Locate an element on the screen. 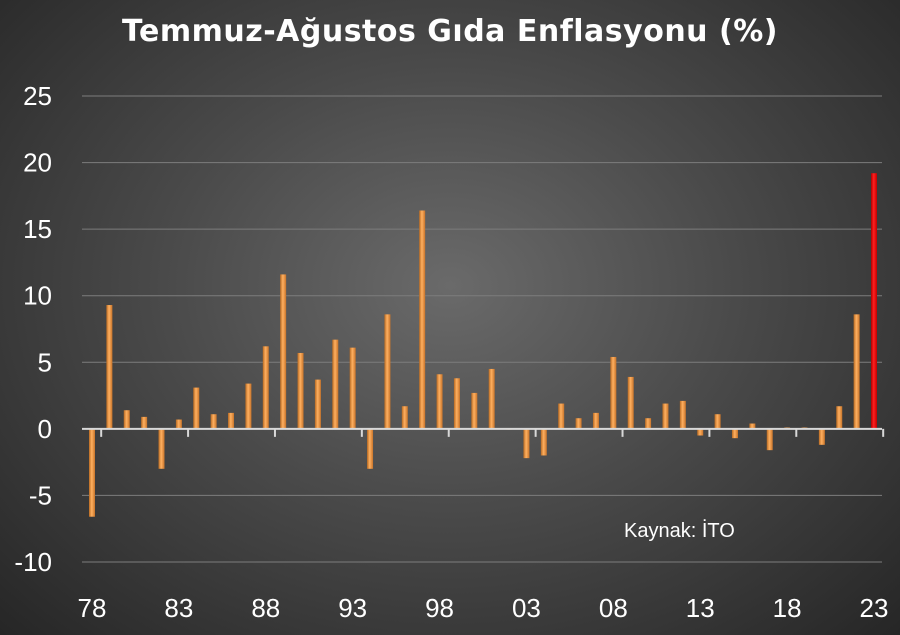  y-tick-label: -10 is located at coordinates (33, 562).